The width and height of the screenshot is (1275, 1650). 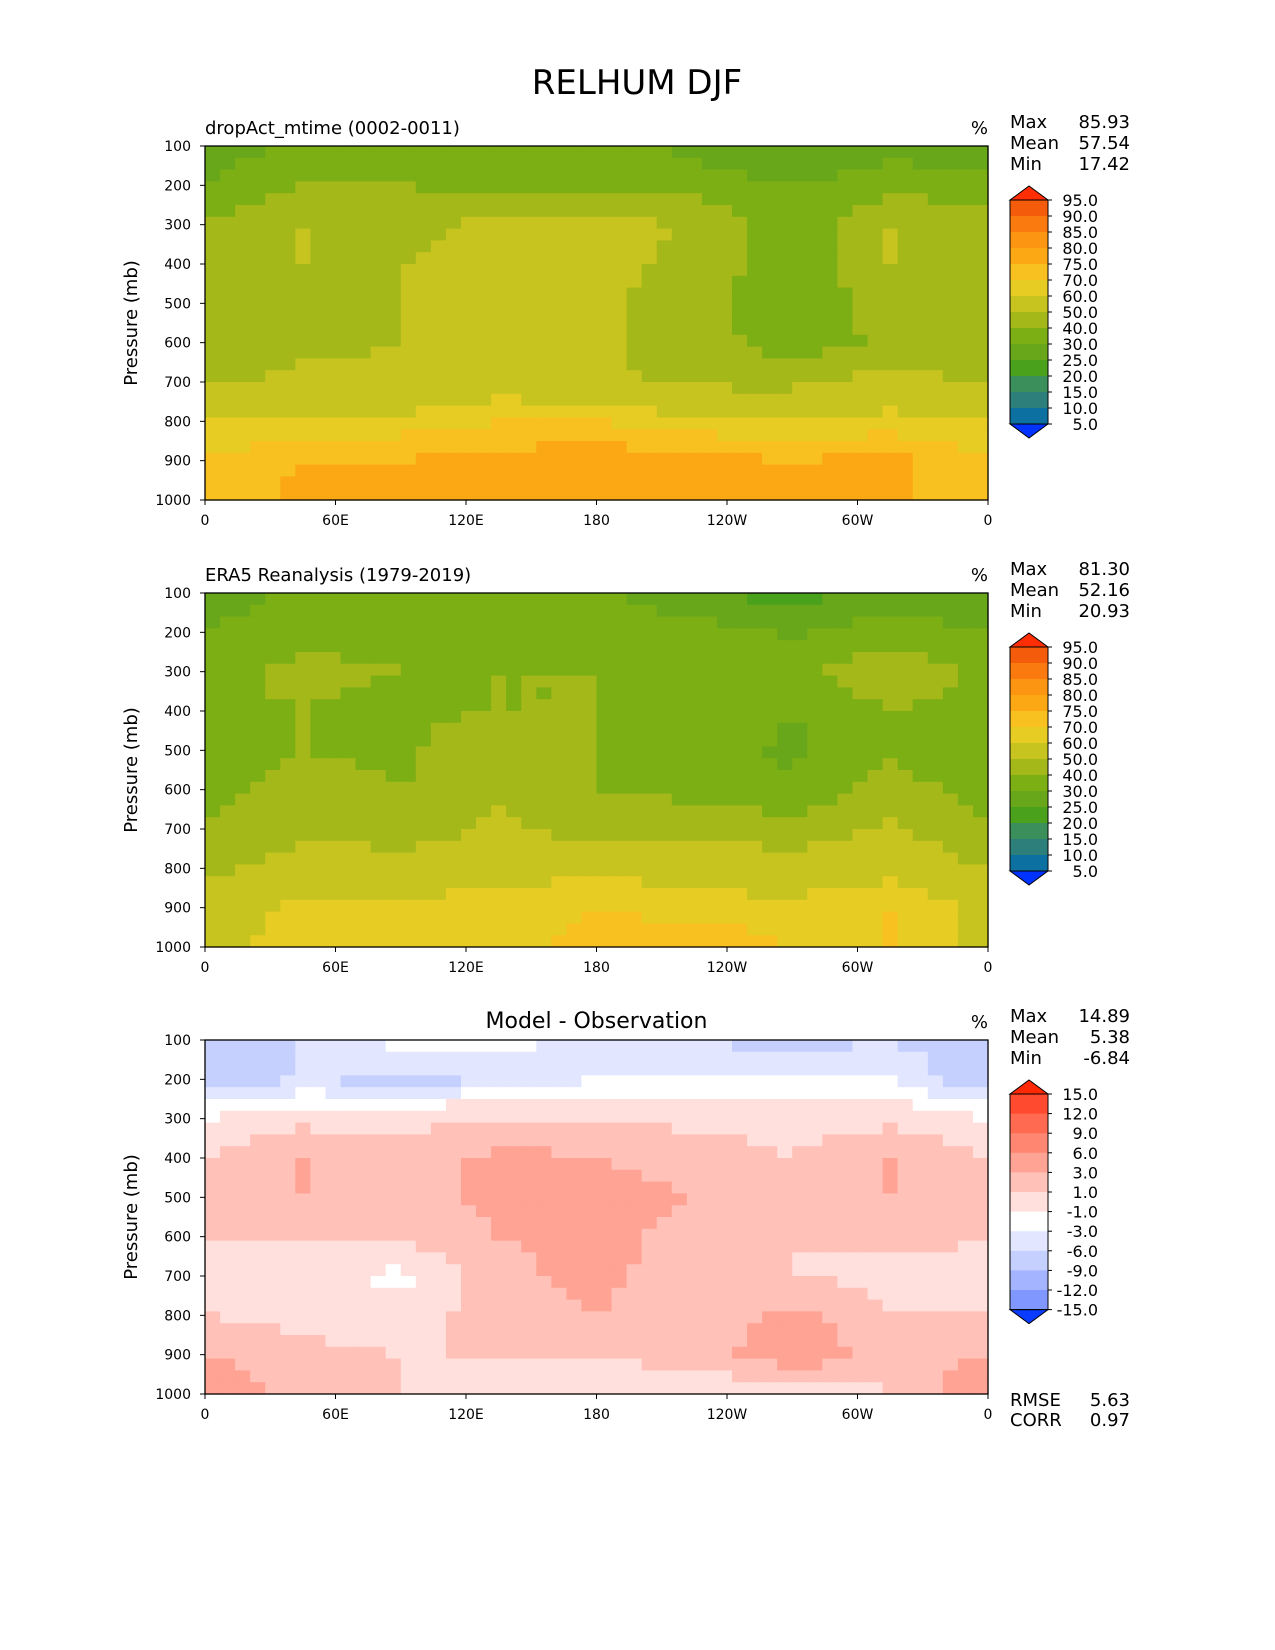 I want to click on y-tick-label: 200, so click(x=177, y=633).